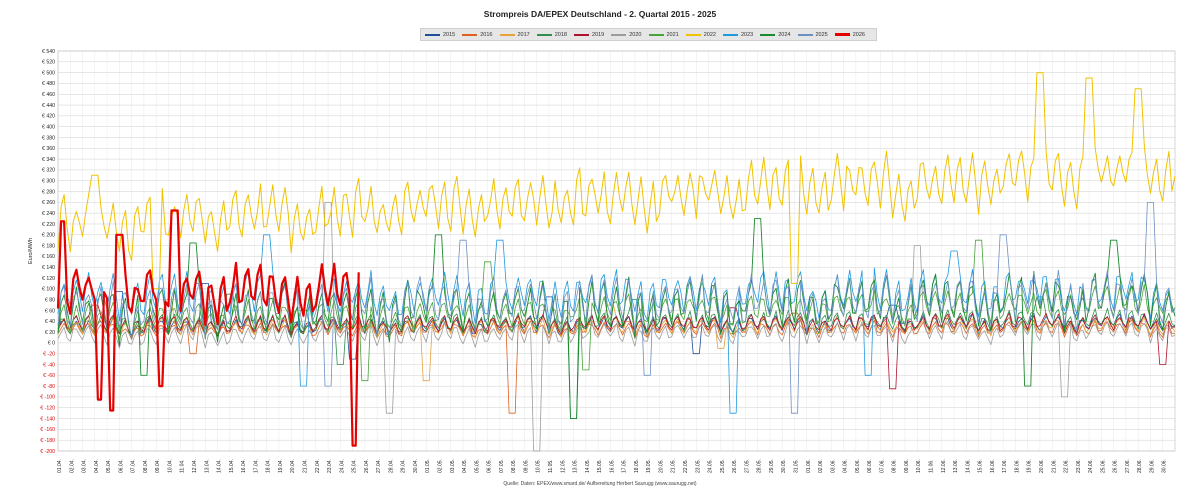 The height and width of the screenshot is (496, 1200). Describe the element at coordinates (735, 466) in the screenshot. I see `x-tick-label: 26.05.` at that location.